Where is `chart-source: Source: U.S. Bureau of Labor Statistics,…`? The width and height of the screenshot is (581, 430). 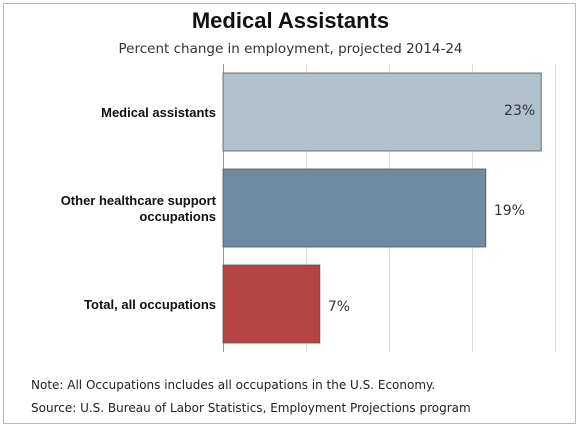
chart-source: Source: U.S. Bureau of Labor Statistics,… is located at coordinates (251, 408).